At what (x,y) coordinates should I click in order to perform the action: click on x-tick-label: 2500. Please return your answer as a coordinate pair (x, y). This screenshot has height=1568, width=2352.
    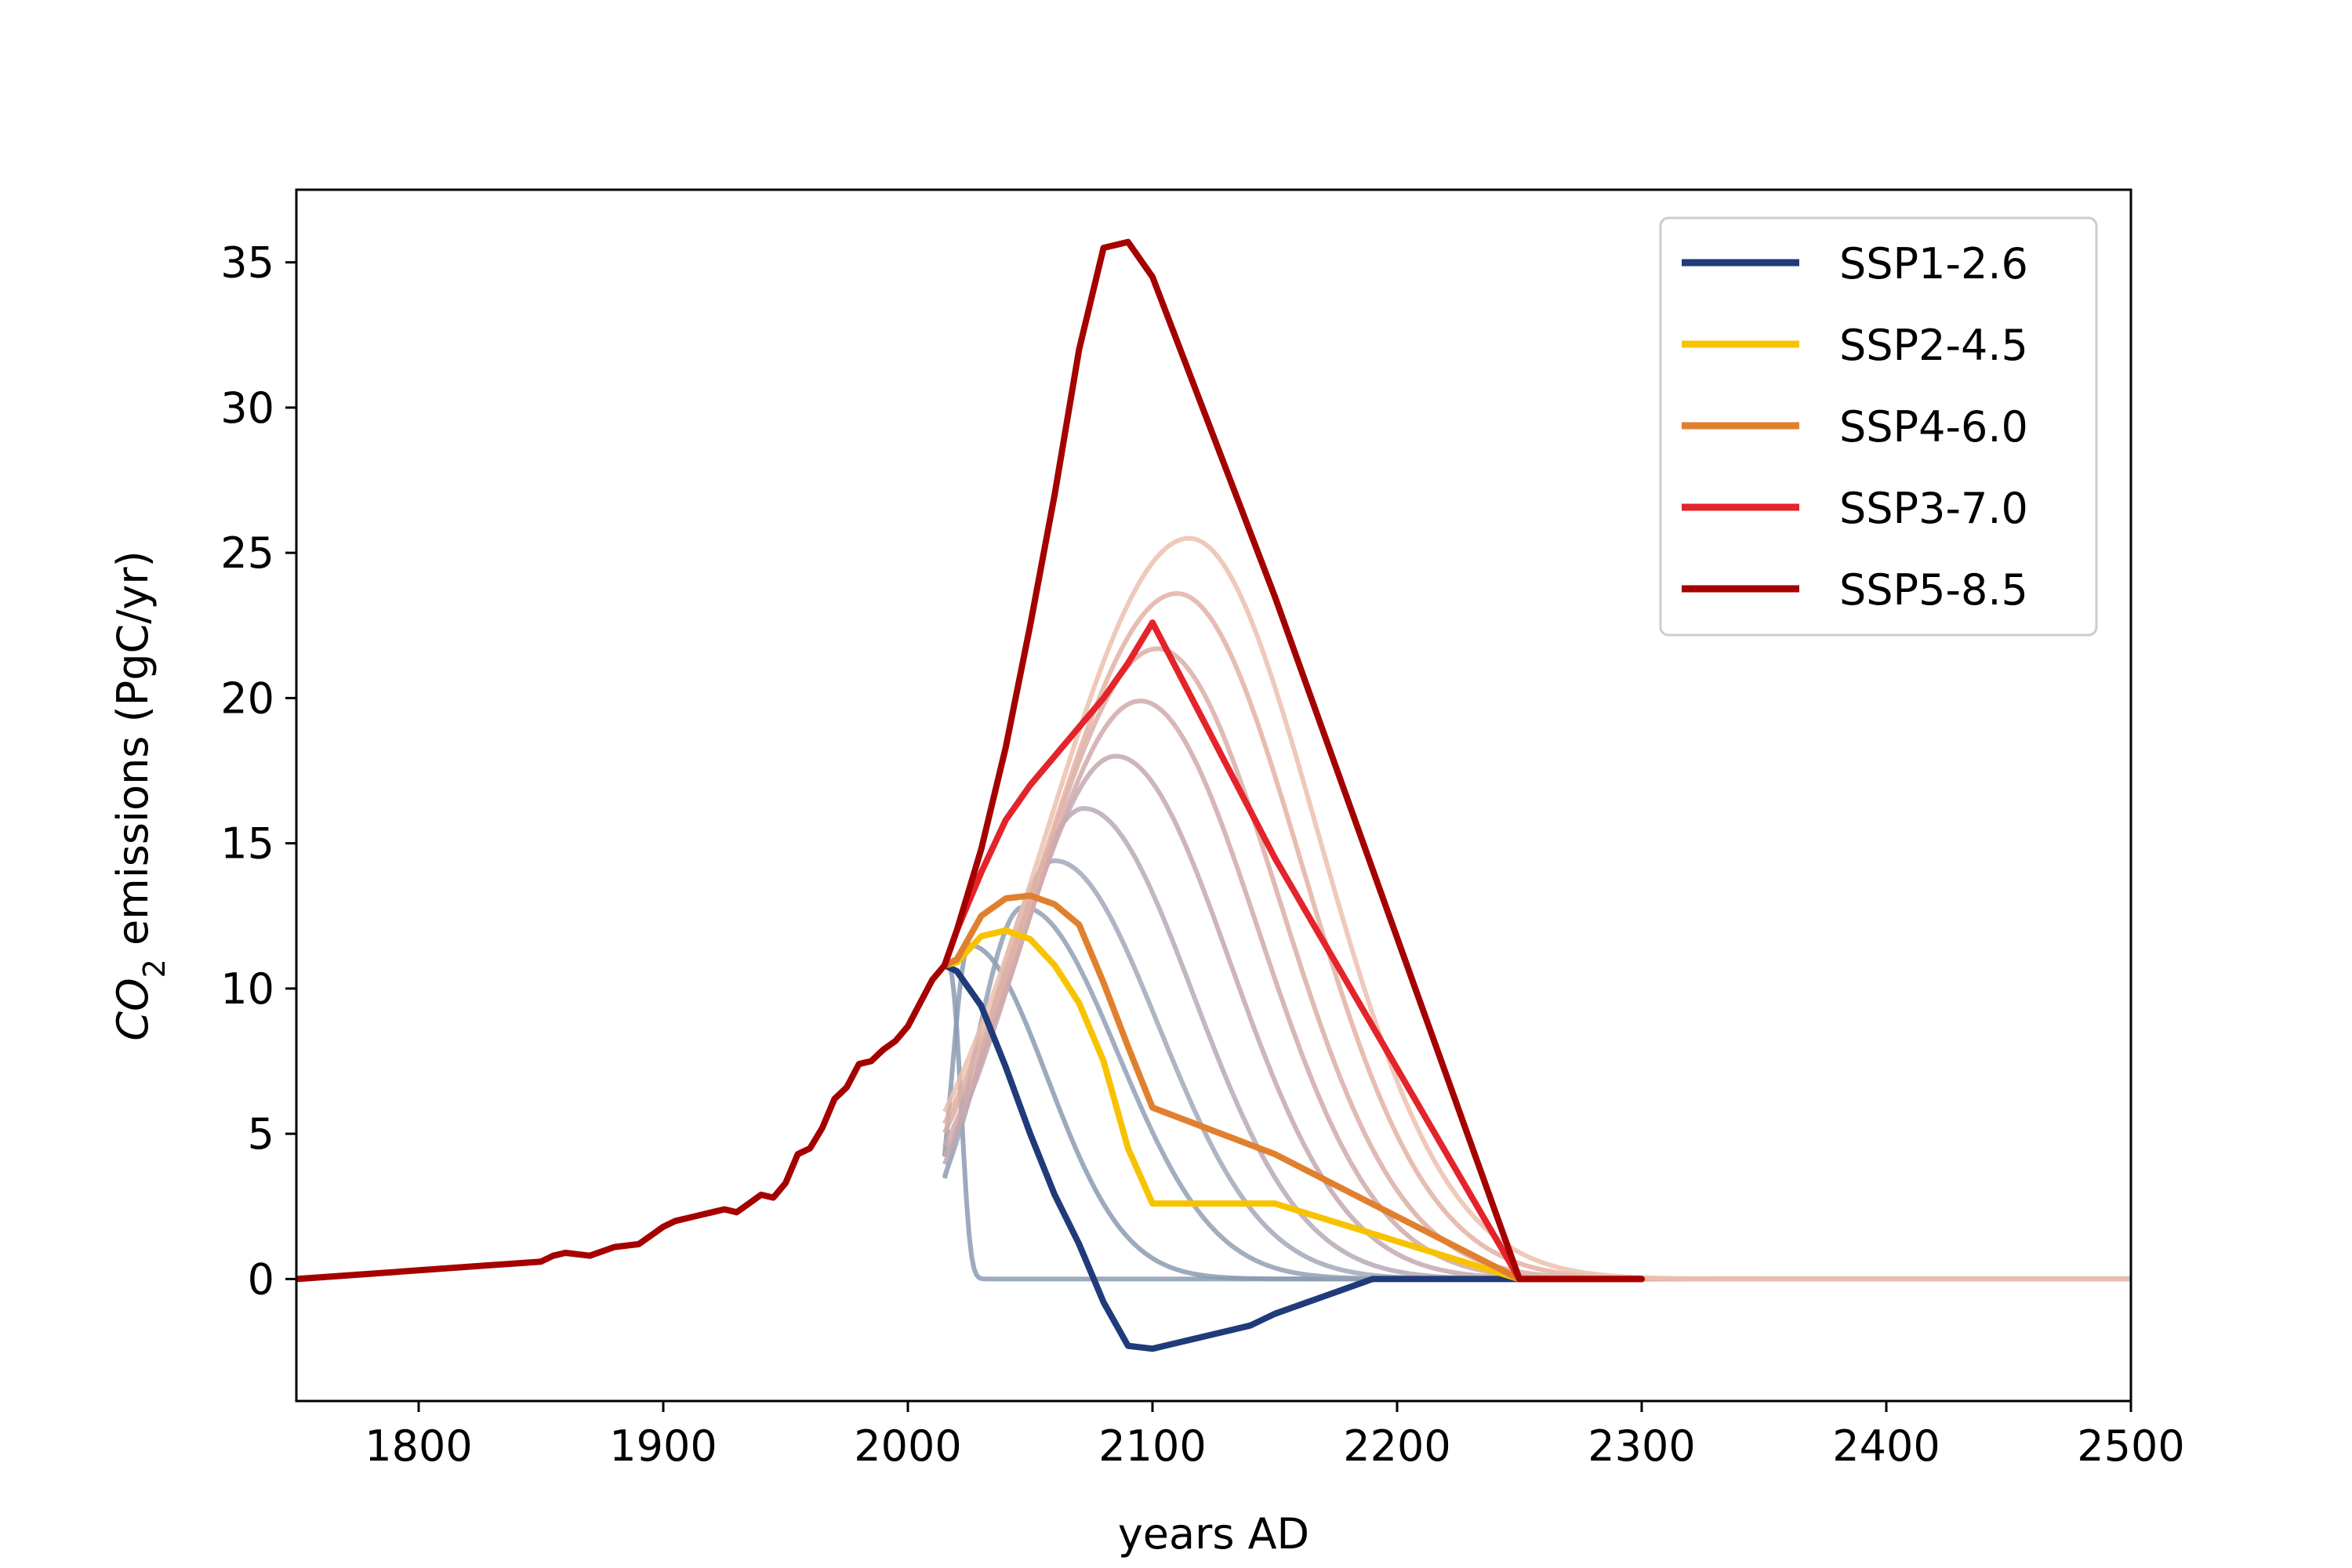
    Looking at the image, I should click on (2130, 1446).